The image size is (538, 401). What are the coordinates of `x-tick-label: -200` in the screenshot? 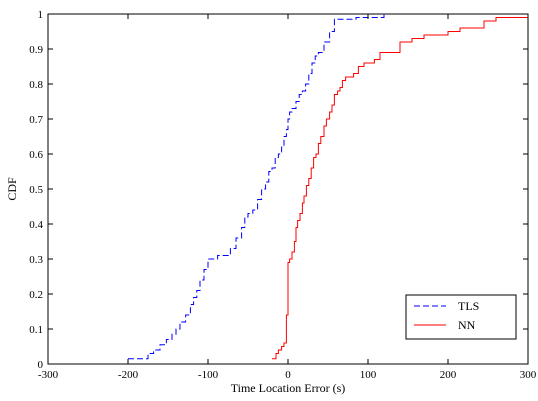 It's located at (128, 375).